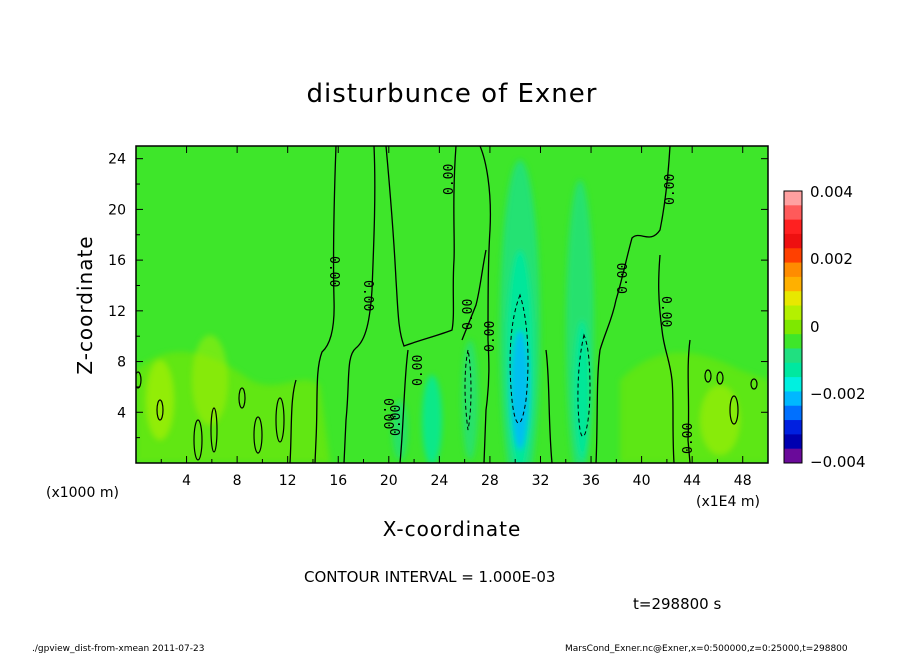 Image resolution: width=904 pixels, height=654 pixels. What do you see at coordinates (288, 481) in the screenshot?
I see `x-tick-label: 12` at bounding box center [288, 481].